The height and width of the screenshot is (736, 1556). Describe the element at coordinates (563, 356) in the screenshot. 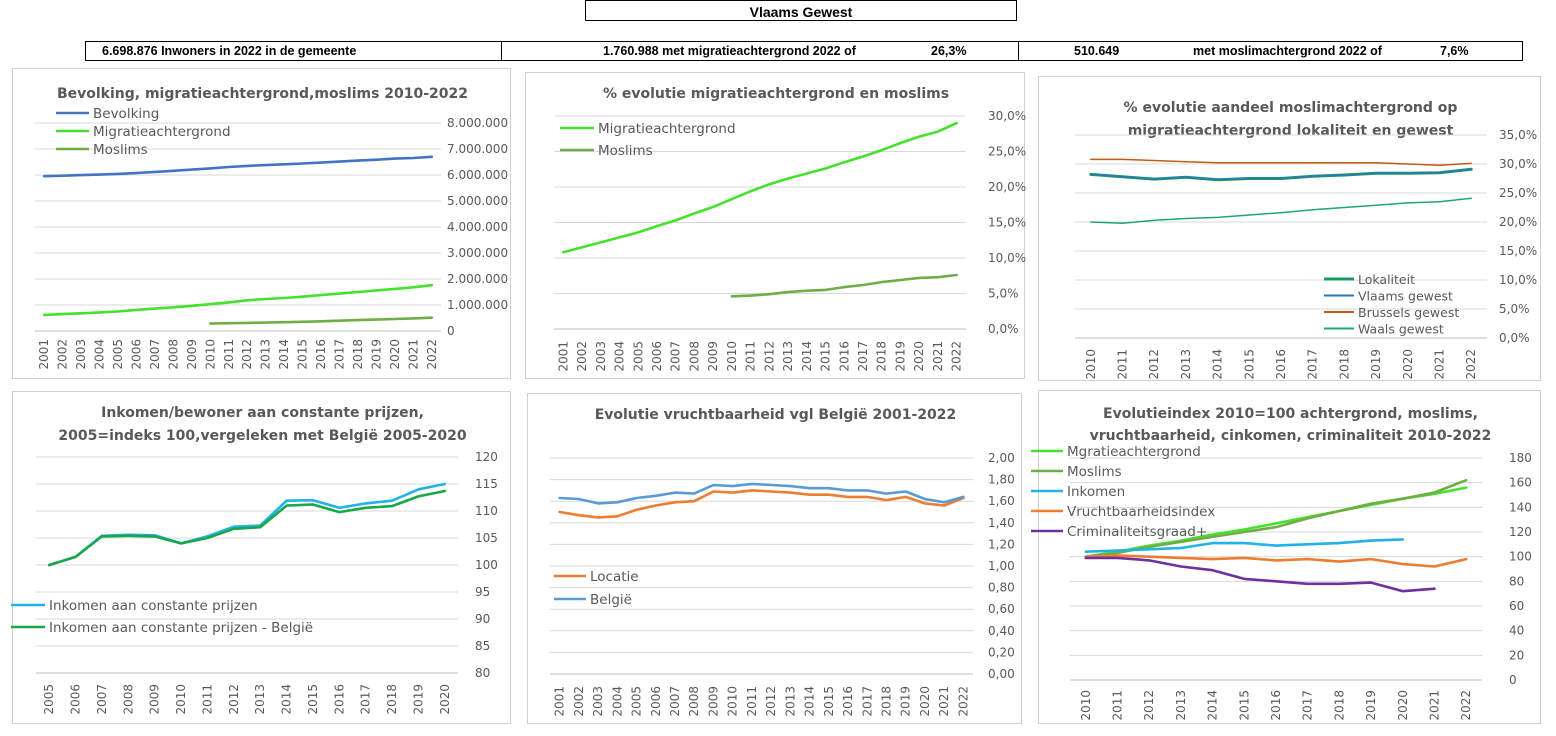

I see `x-tick-label: 2001` at that location.